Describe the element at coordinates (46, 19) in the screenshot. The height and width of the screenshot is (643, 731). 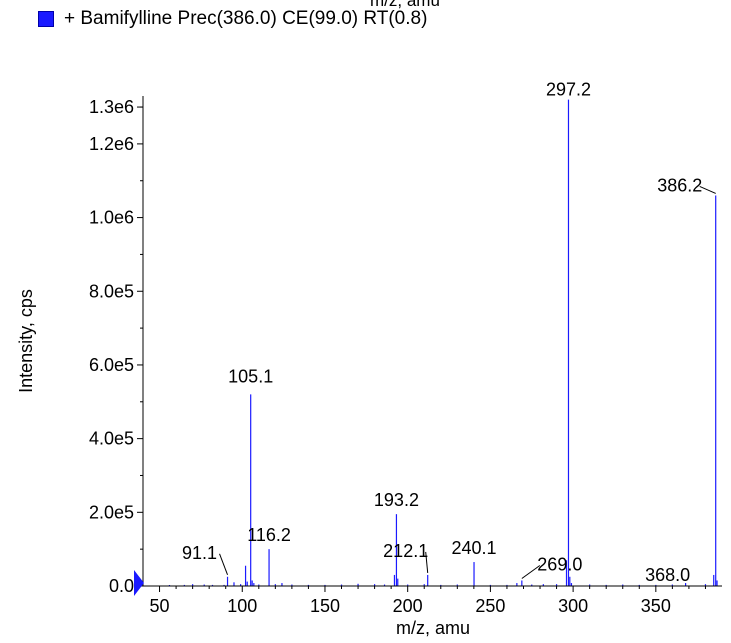
I see `legend-swatch` at that location.